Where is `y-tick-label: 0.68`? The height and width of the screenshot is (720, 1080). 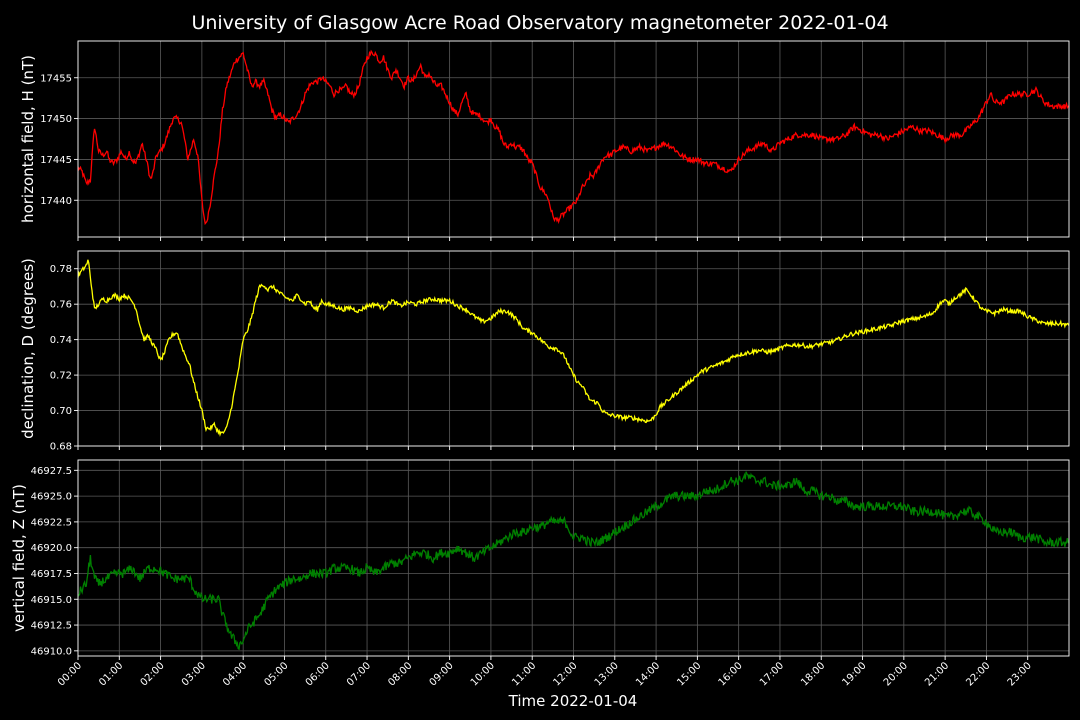 y-tick-label: 0.68 is located at coordinates (61, 447).